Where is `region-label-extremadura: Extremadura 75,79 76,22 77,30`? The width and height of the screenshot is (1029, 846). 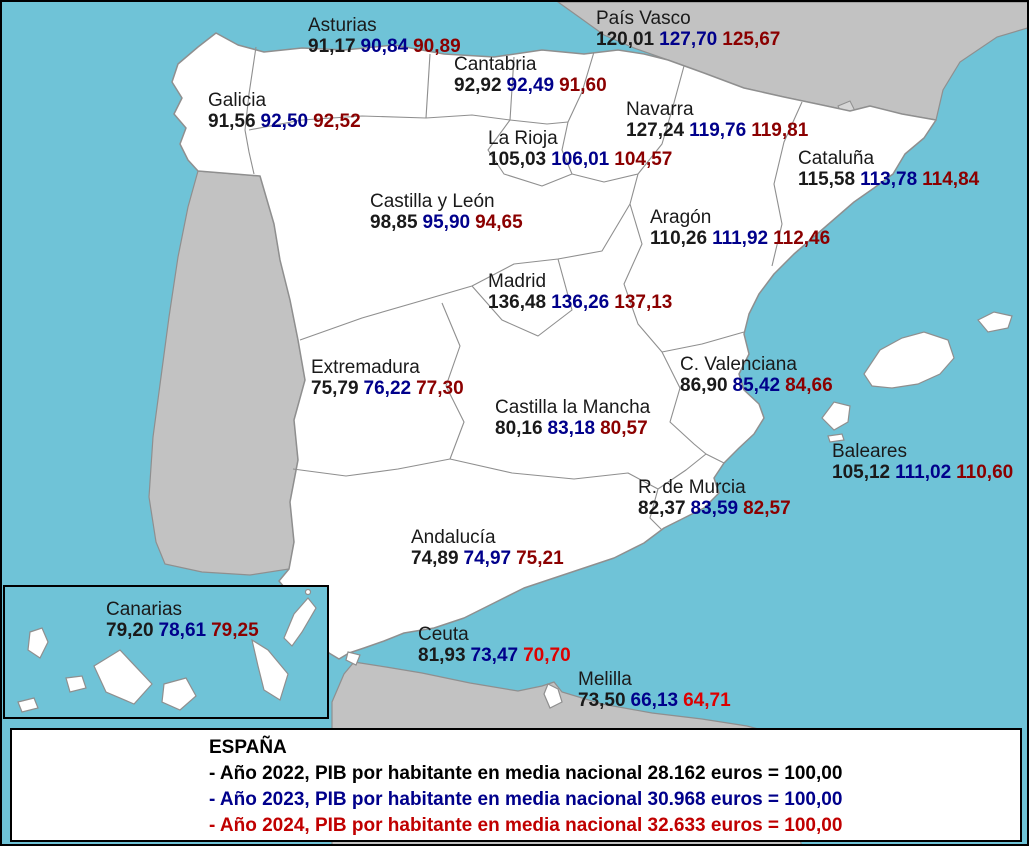 region-label-extremadura: Extremadura 75,79 76,22 77,30 is located at coordinates (387, 378).